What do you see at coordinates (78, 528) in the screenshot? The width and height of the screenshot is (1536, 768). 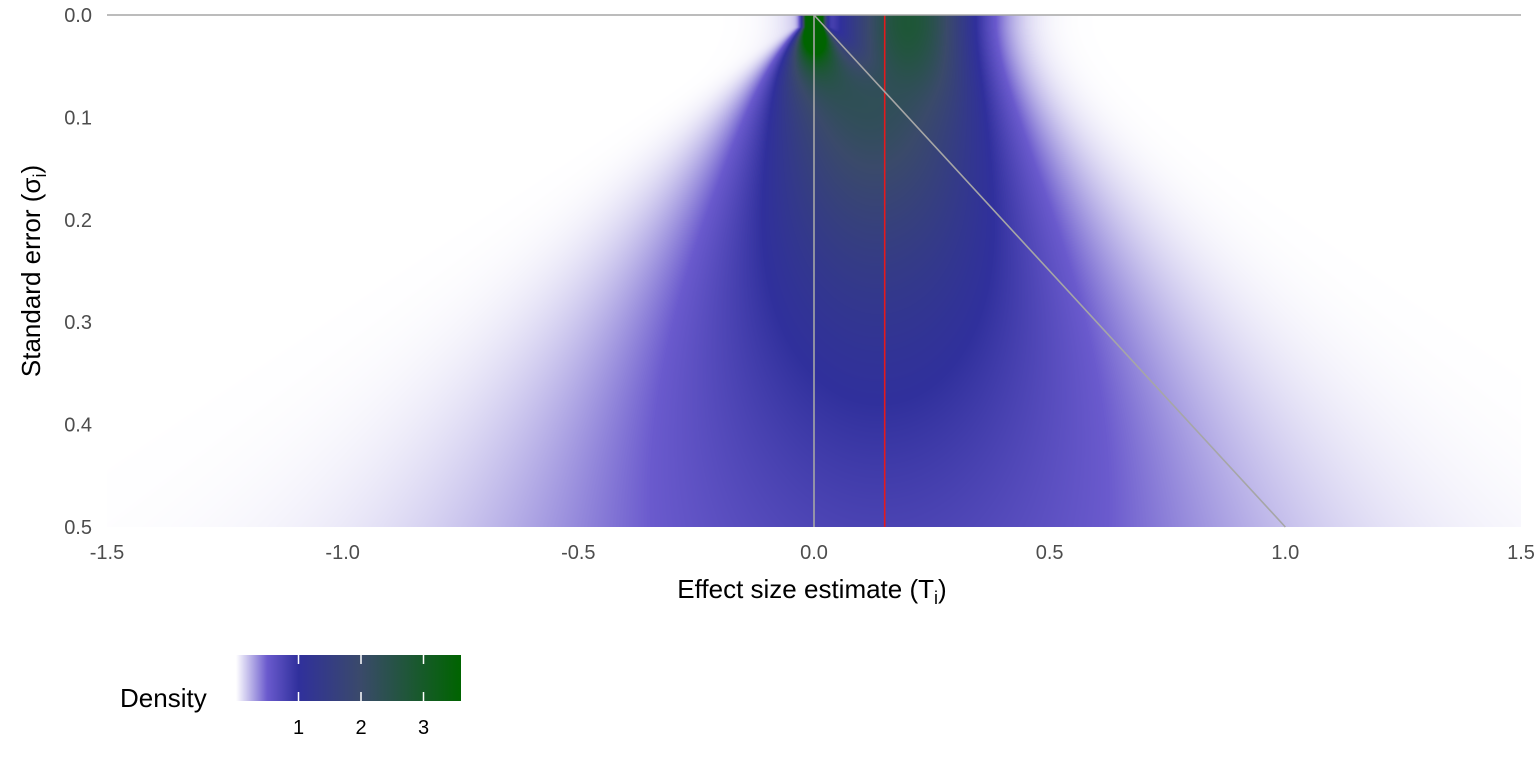 I see `y-tick-label: 0.5` at bounding box center [78, 528].